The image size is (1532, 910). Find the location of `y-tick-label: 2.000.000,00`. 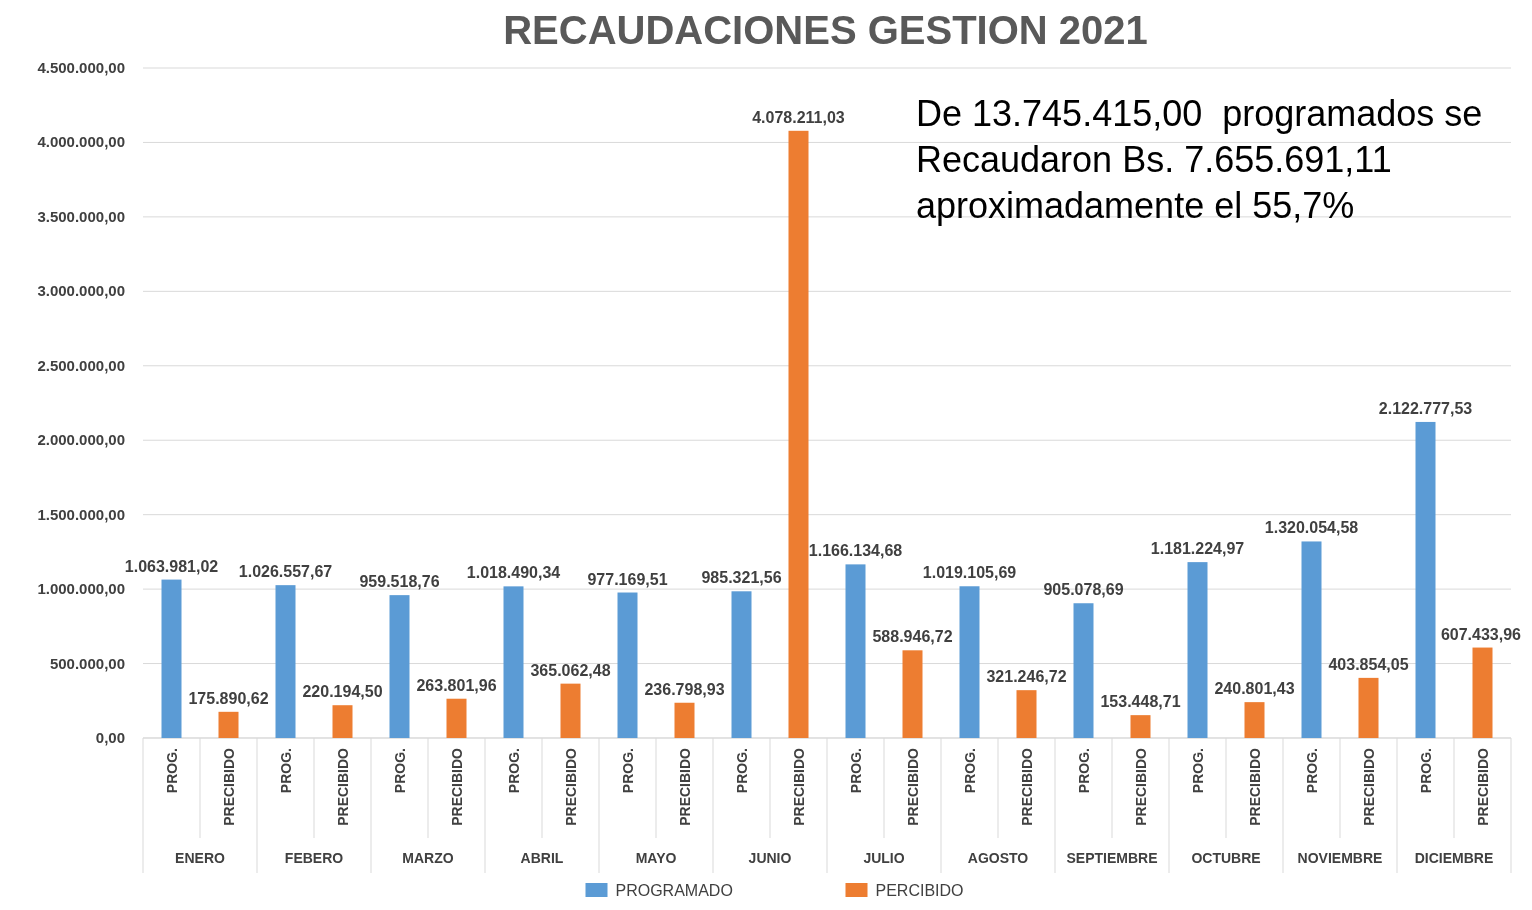

y-tick-label: 2.000.000,00 is located at coordinates (81, 440).